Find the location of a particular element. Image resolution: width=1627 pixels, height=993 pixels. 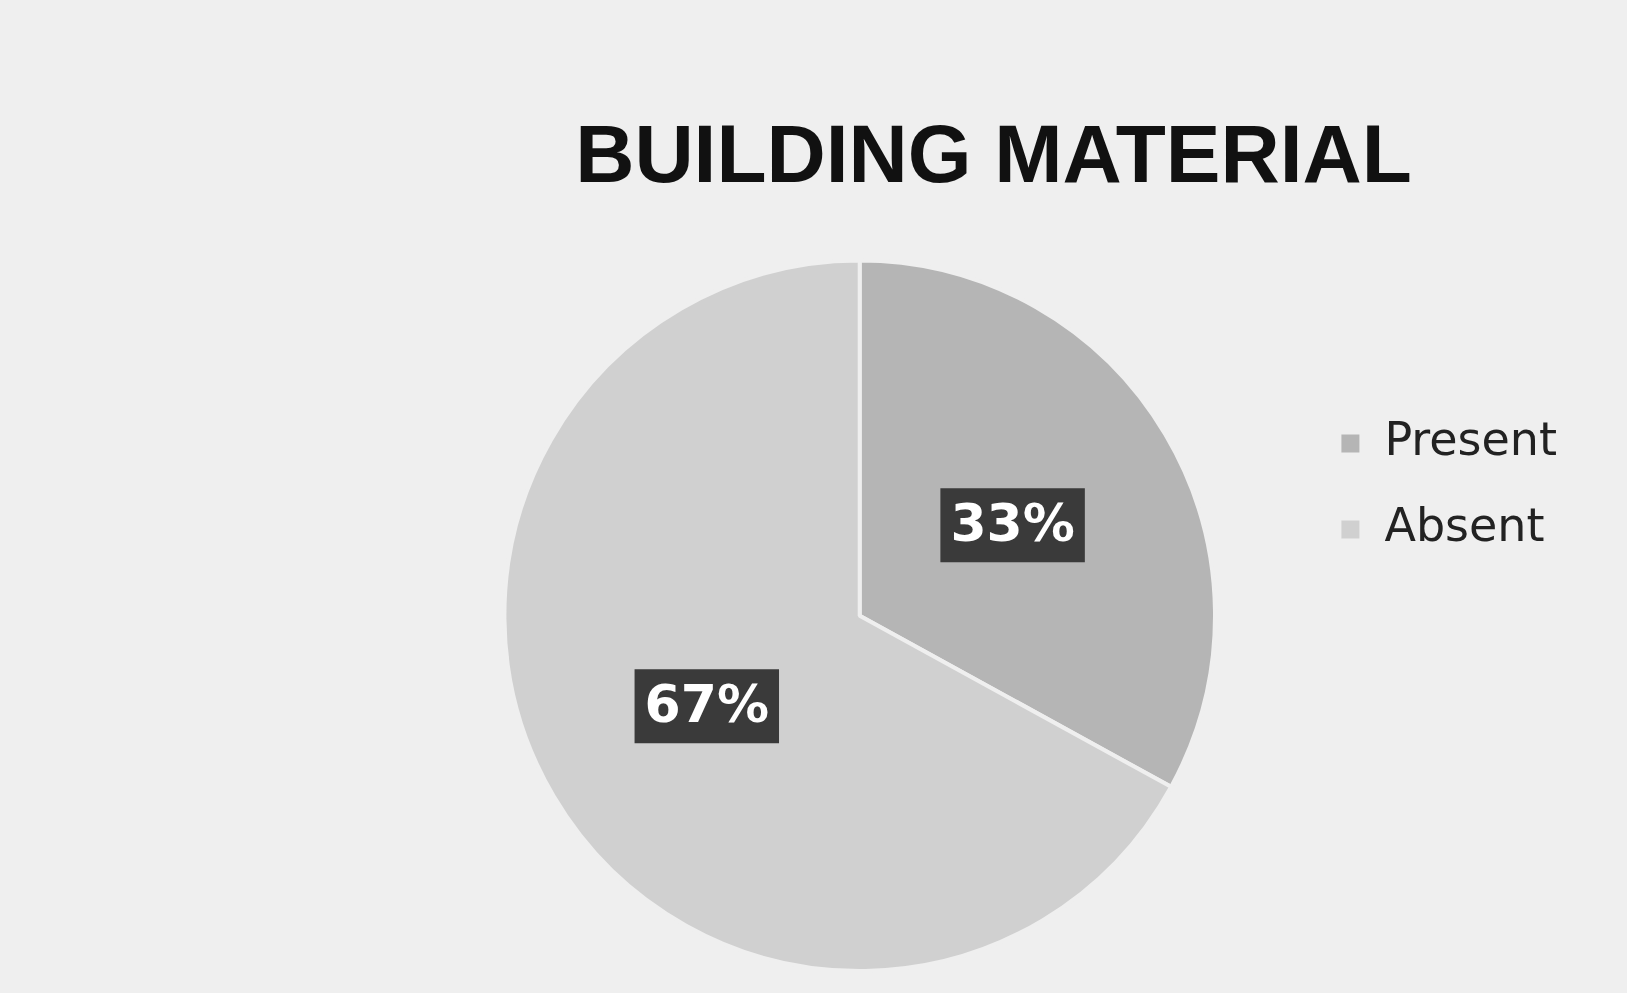

data-label: 33% is located at coordinates (1012, 522).